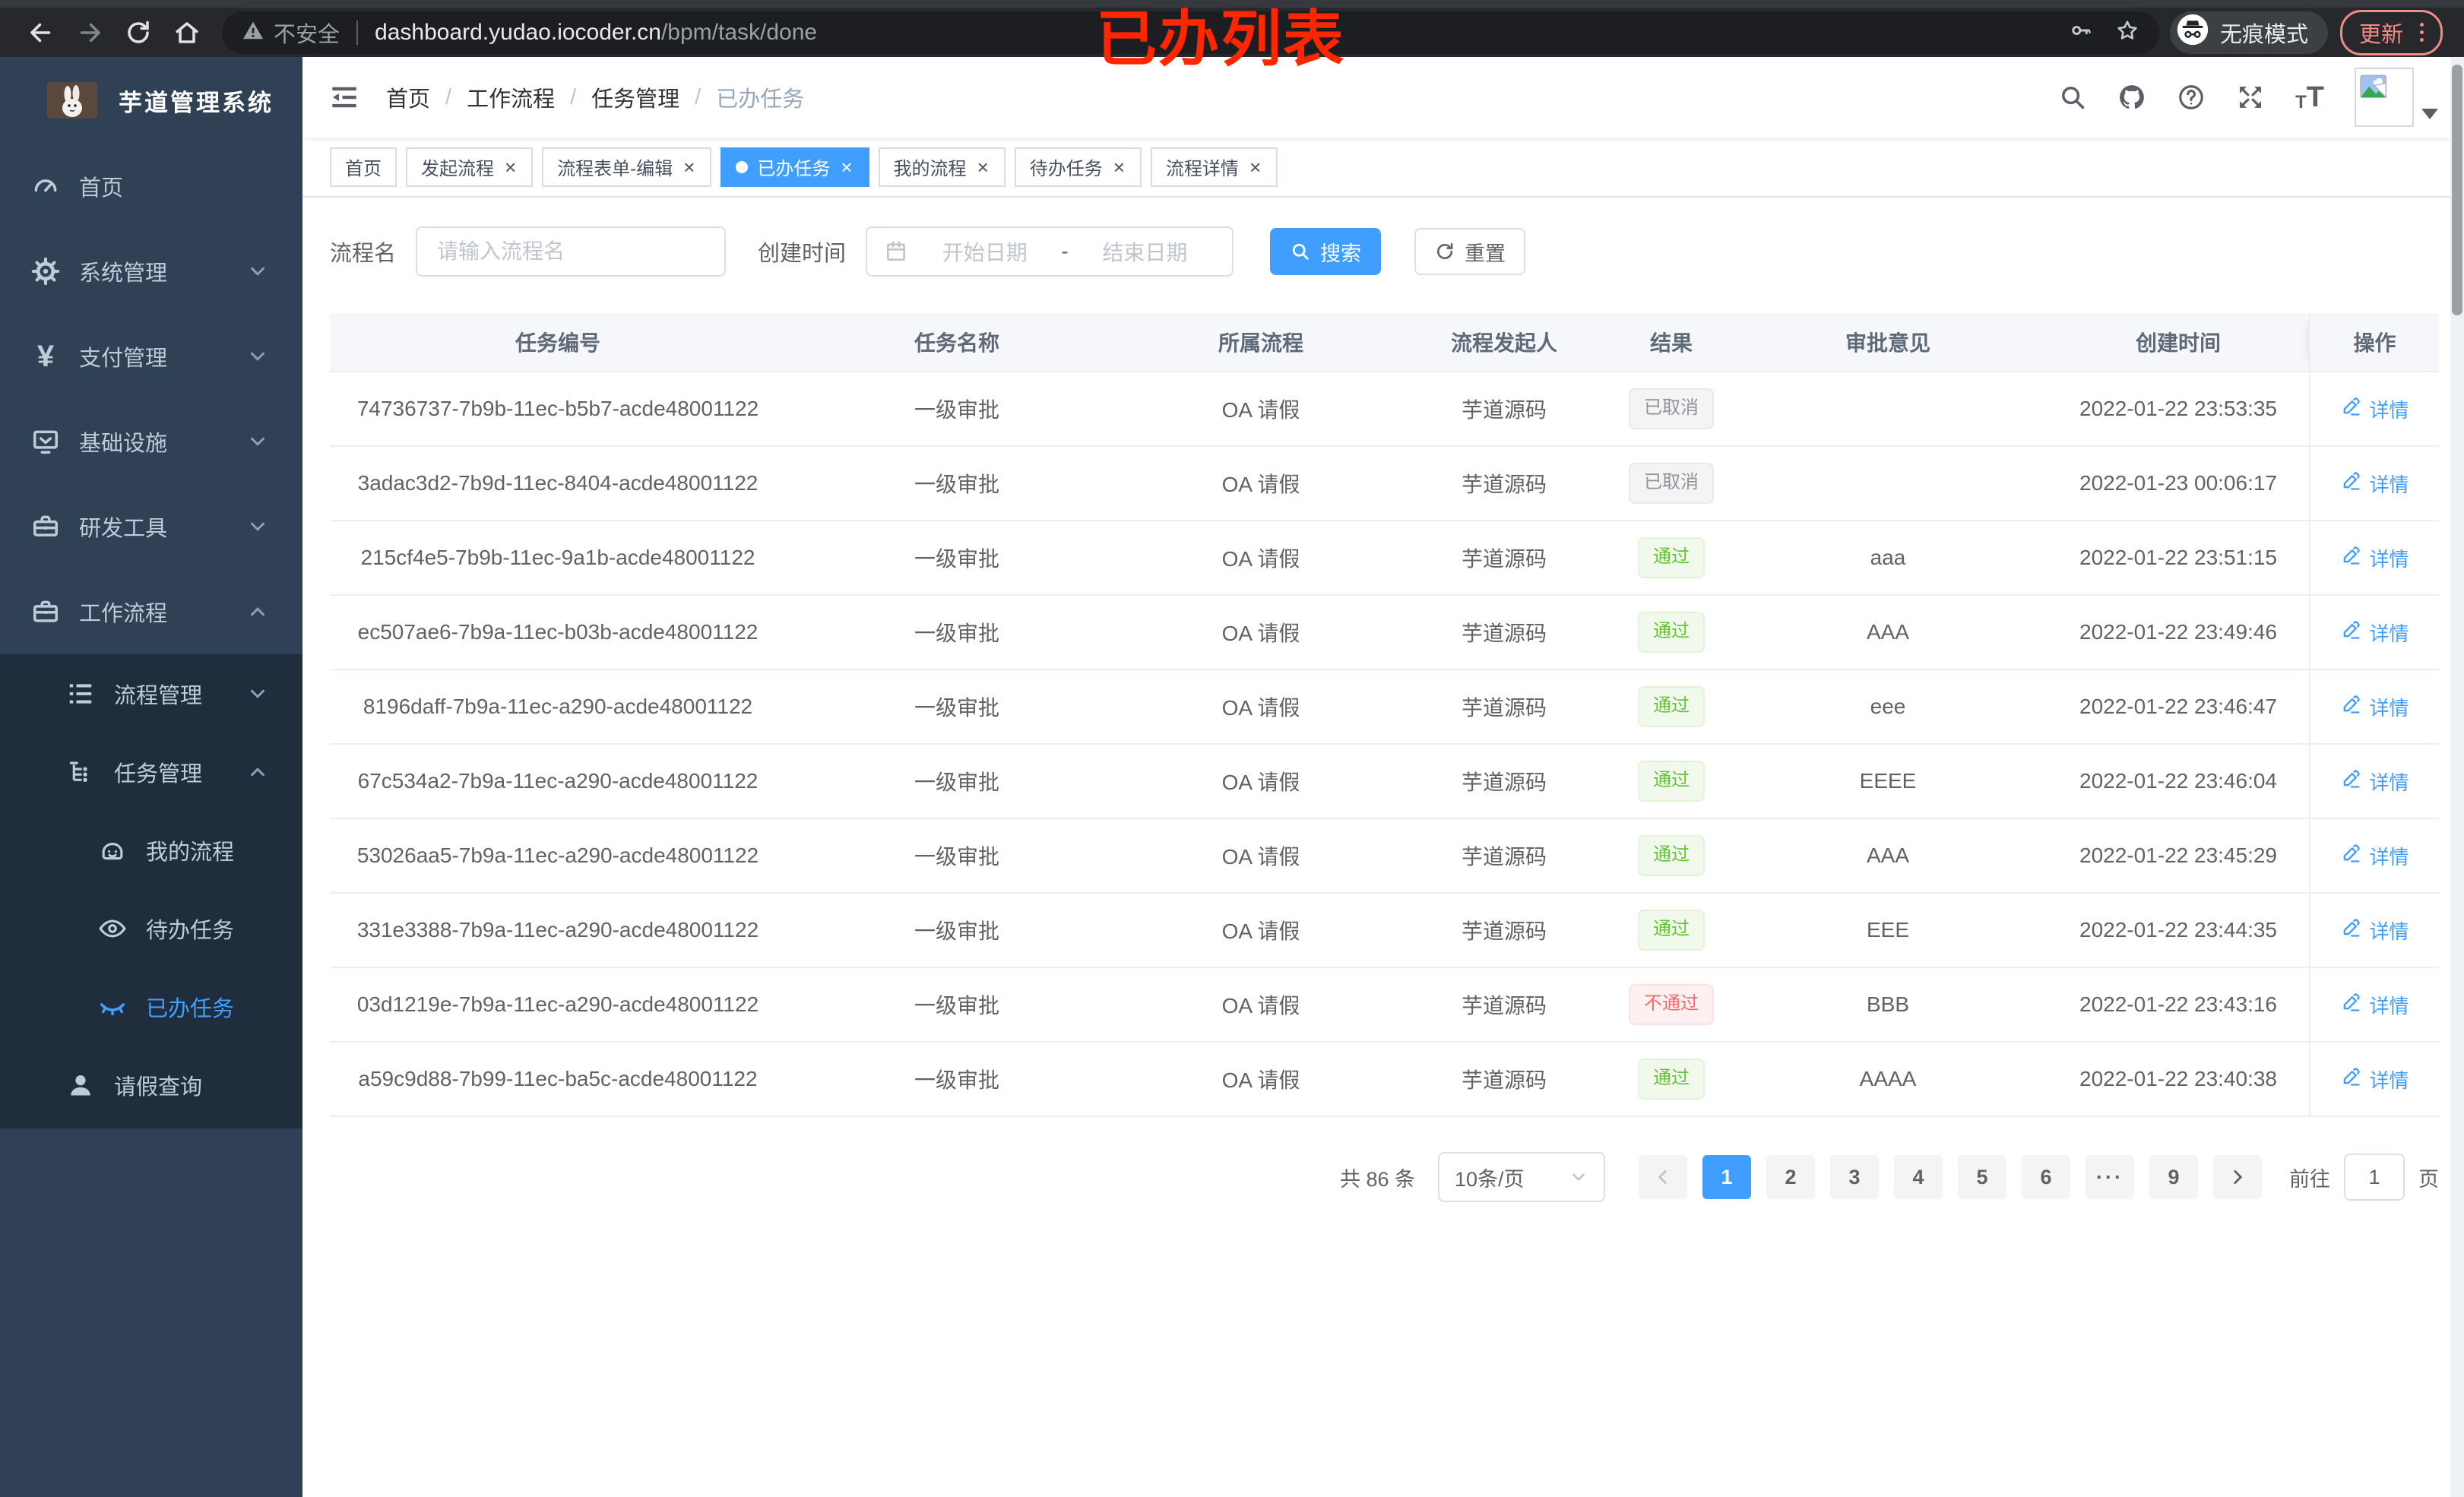  I want to click on page-button: 2, so click(1790, 1177).